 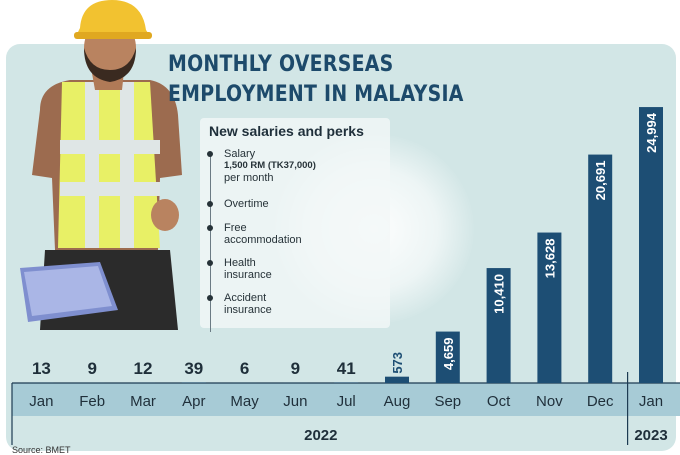 I want to click on tick-label-4: May, so click(x=244, y=401).